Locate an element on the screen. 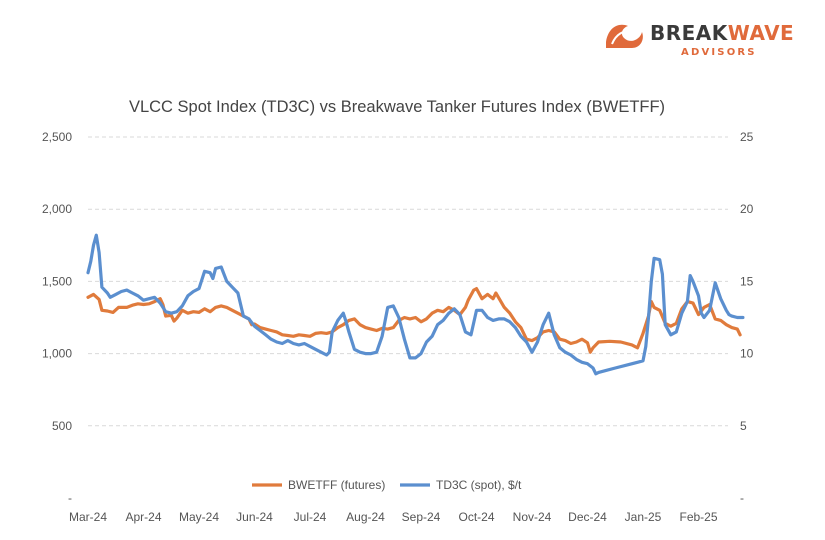 Image resolution: width=825 pixels, height=540 pixels. x-tick-label: Feb-25 is located at coordinates (698, 517).